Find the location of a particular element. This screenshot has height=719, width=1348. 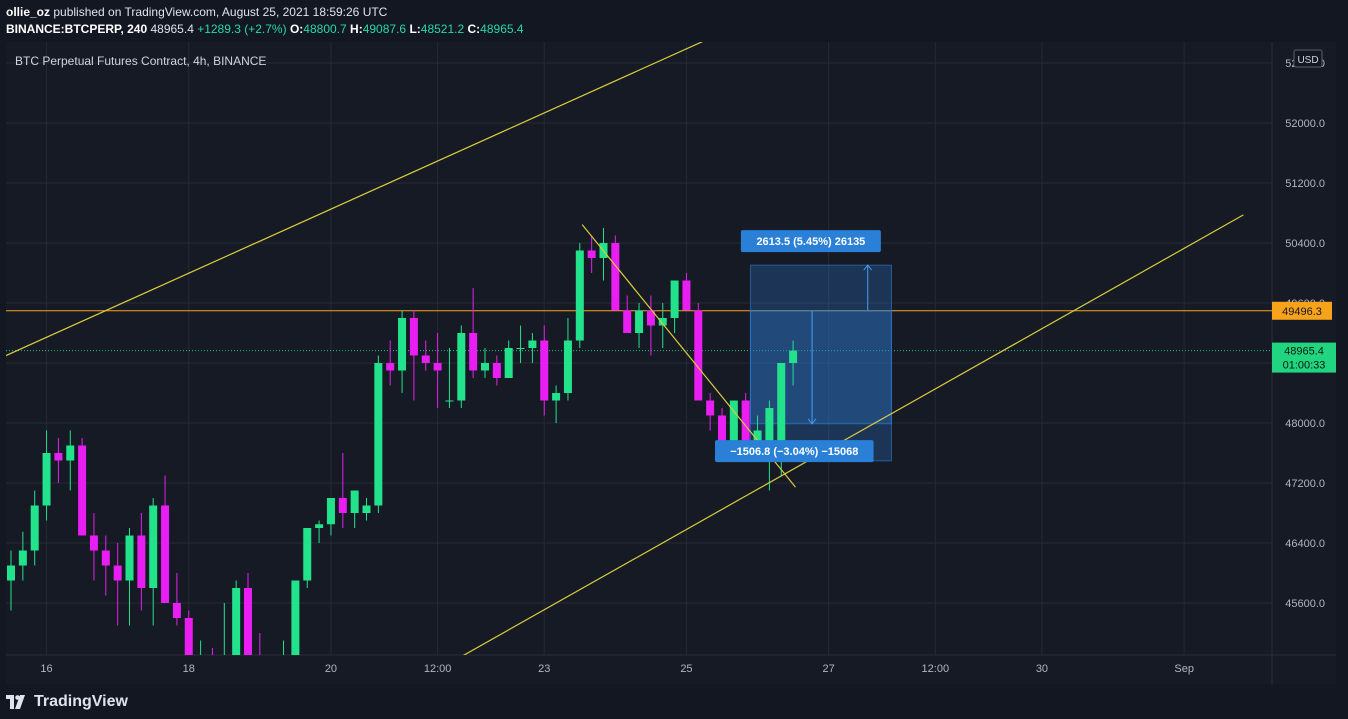

currency-label: USD is located at coordinates (1307, 60).